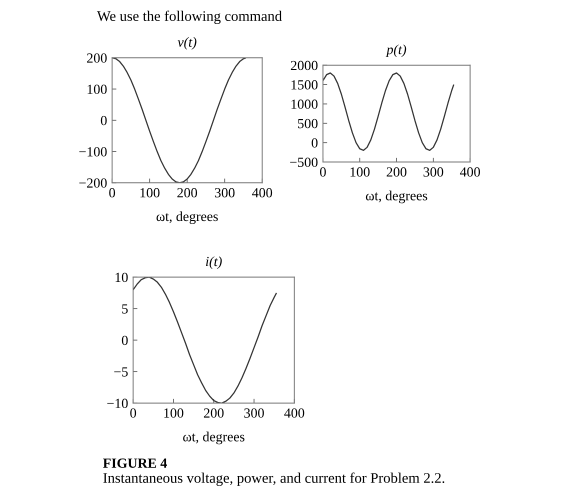 This screenshot has height=494, width=584. Describe the element at coordinates (189, 17) in the screenshot. I see `text: We use the following command` at that location.